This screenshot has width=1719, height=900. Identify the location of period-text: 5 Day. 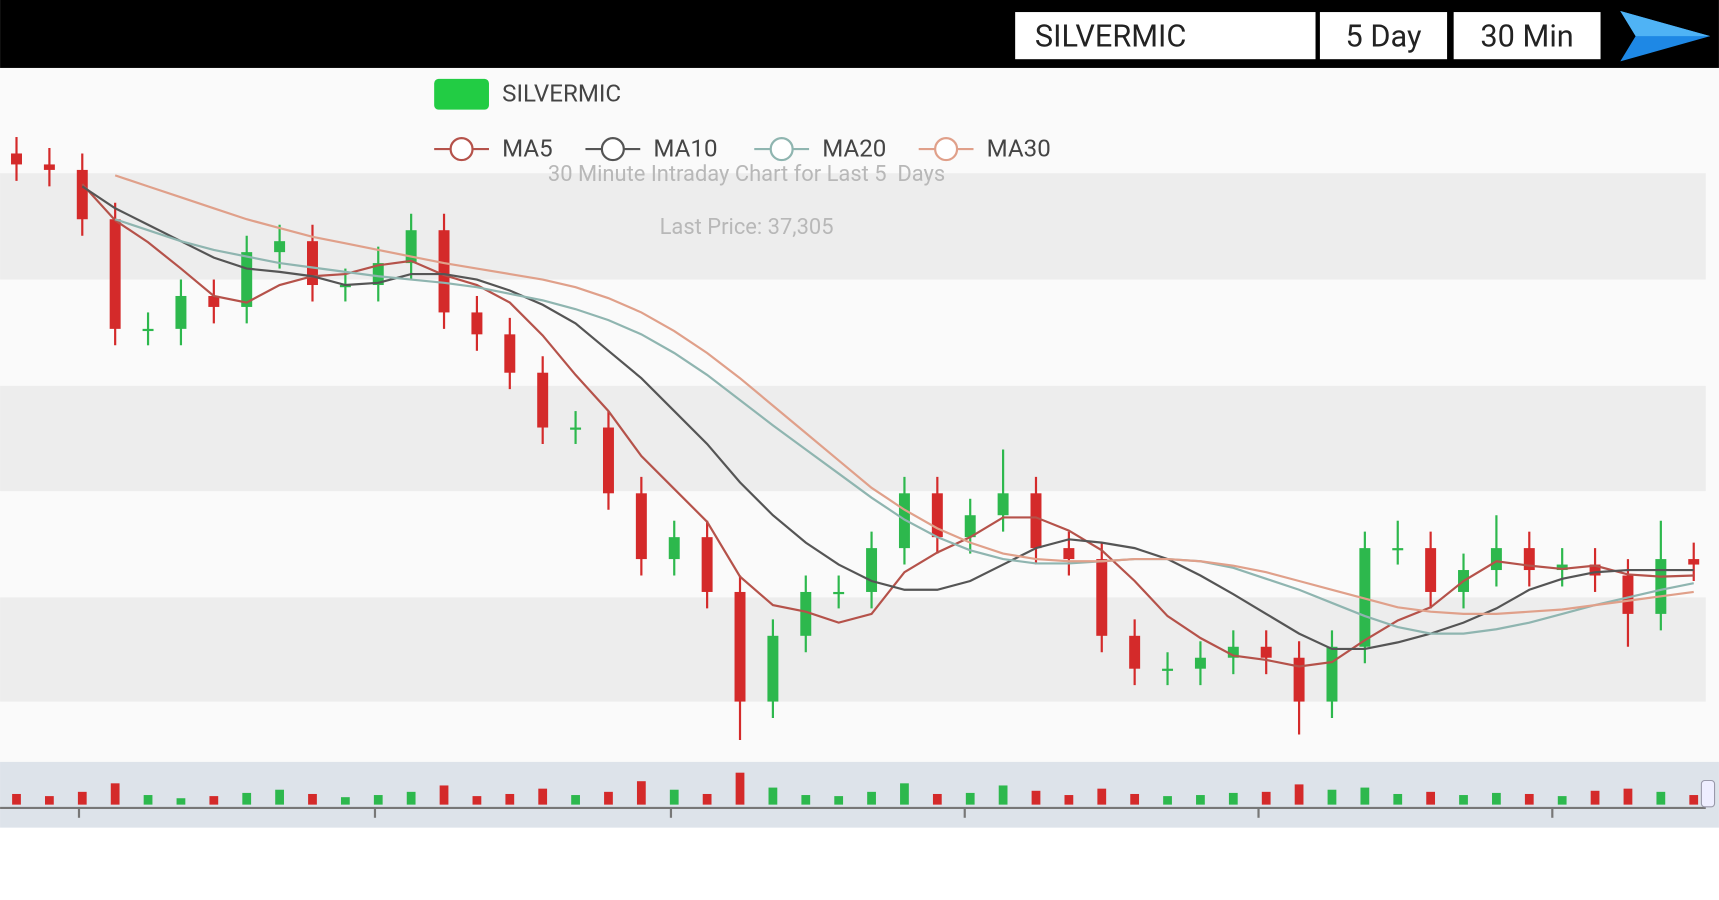
(1383, 36).